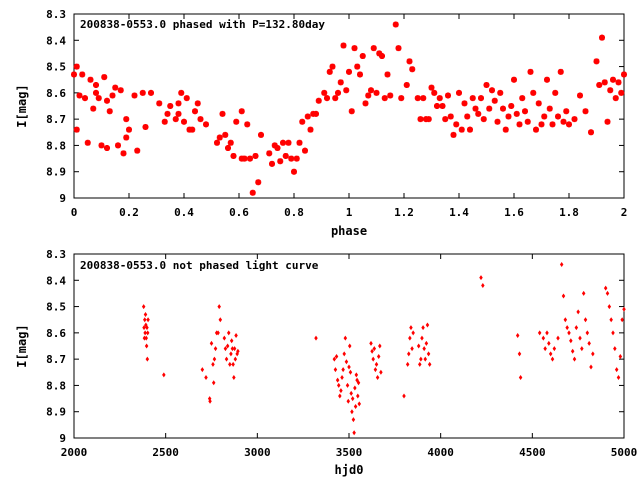 The image size is (640, 480). Describe the element at coordinates (165, 452) in the screenshot. I see `unphased-x-tick-label: 2500` at that location.